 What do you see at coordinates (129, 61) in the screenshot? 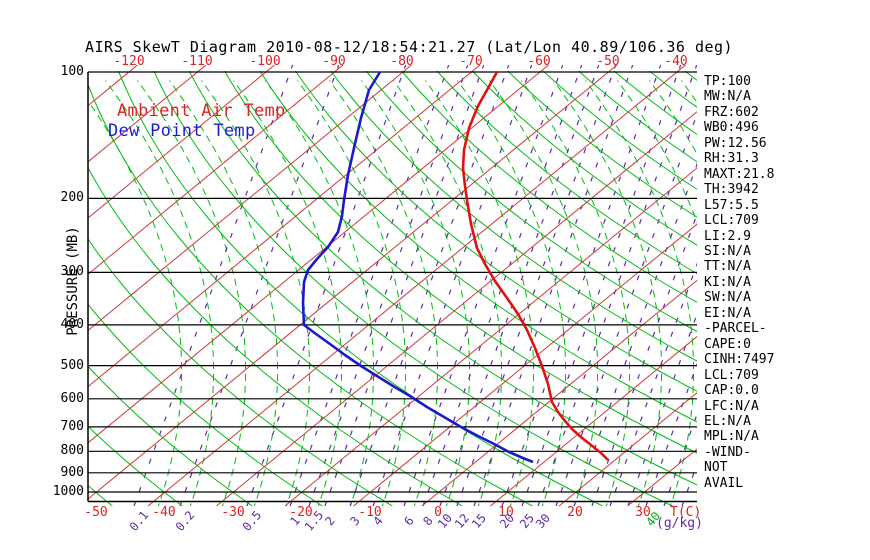
I see `top-temp-tick-label: -120` at bounding box center [129, 61].